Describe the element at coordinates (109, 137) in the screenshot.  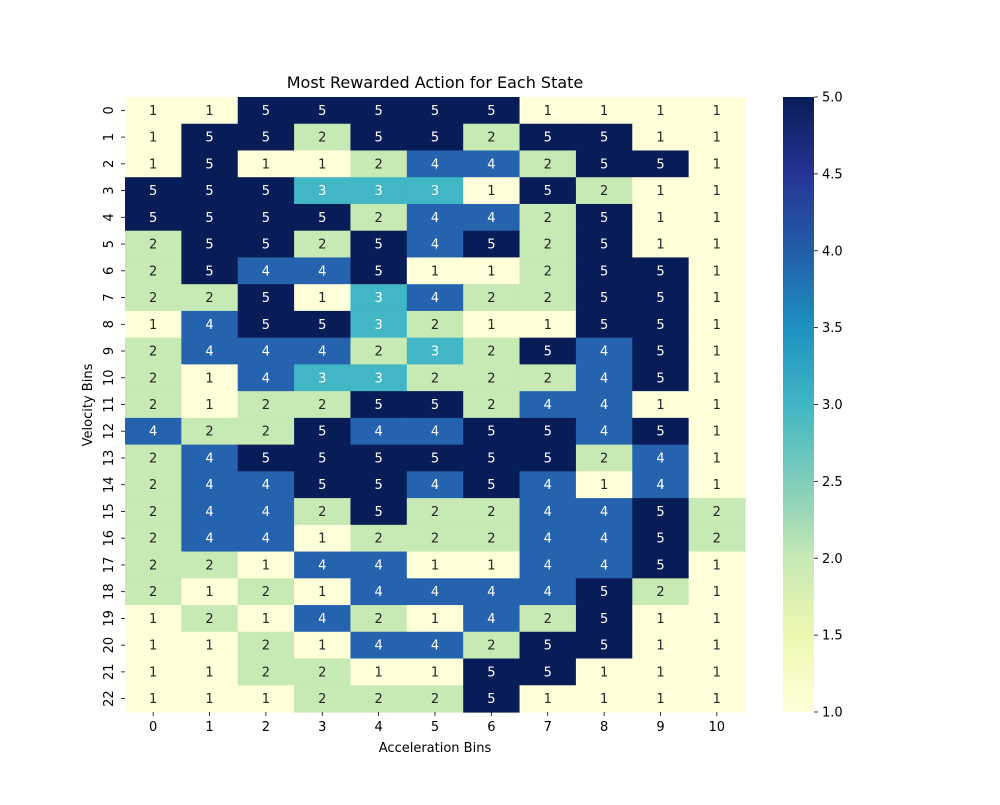
I see `y-tick-label: 1` at that location.